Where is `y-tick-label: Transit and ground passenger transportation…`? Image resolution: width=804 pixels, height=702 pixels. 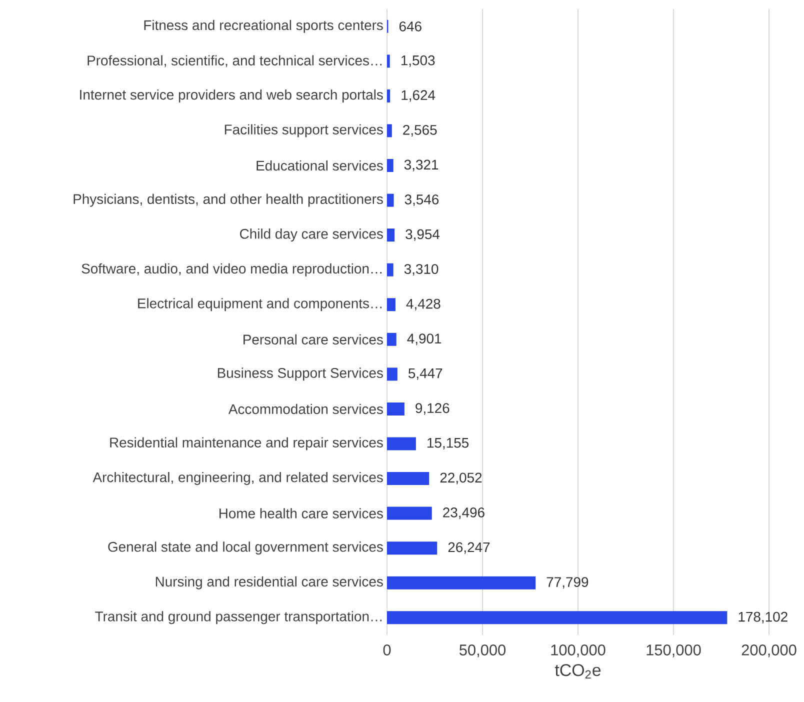
y-tick-label: Transit and ground passenger transportation… is located at coordinates (238, 617).